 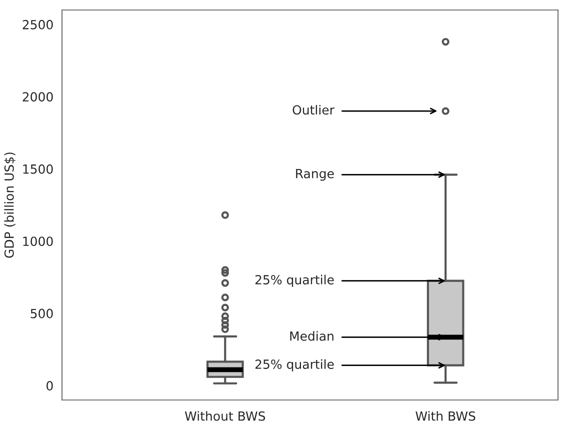 What do you see at coordinates (312, 336) in the screenshot?
I see `annotation: Median` at bounding box center [312, 336].